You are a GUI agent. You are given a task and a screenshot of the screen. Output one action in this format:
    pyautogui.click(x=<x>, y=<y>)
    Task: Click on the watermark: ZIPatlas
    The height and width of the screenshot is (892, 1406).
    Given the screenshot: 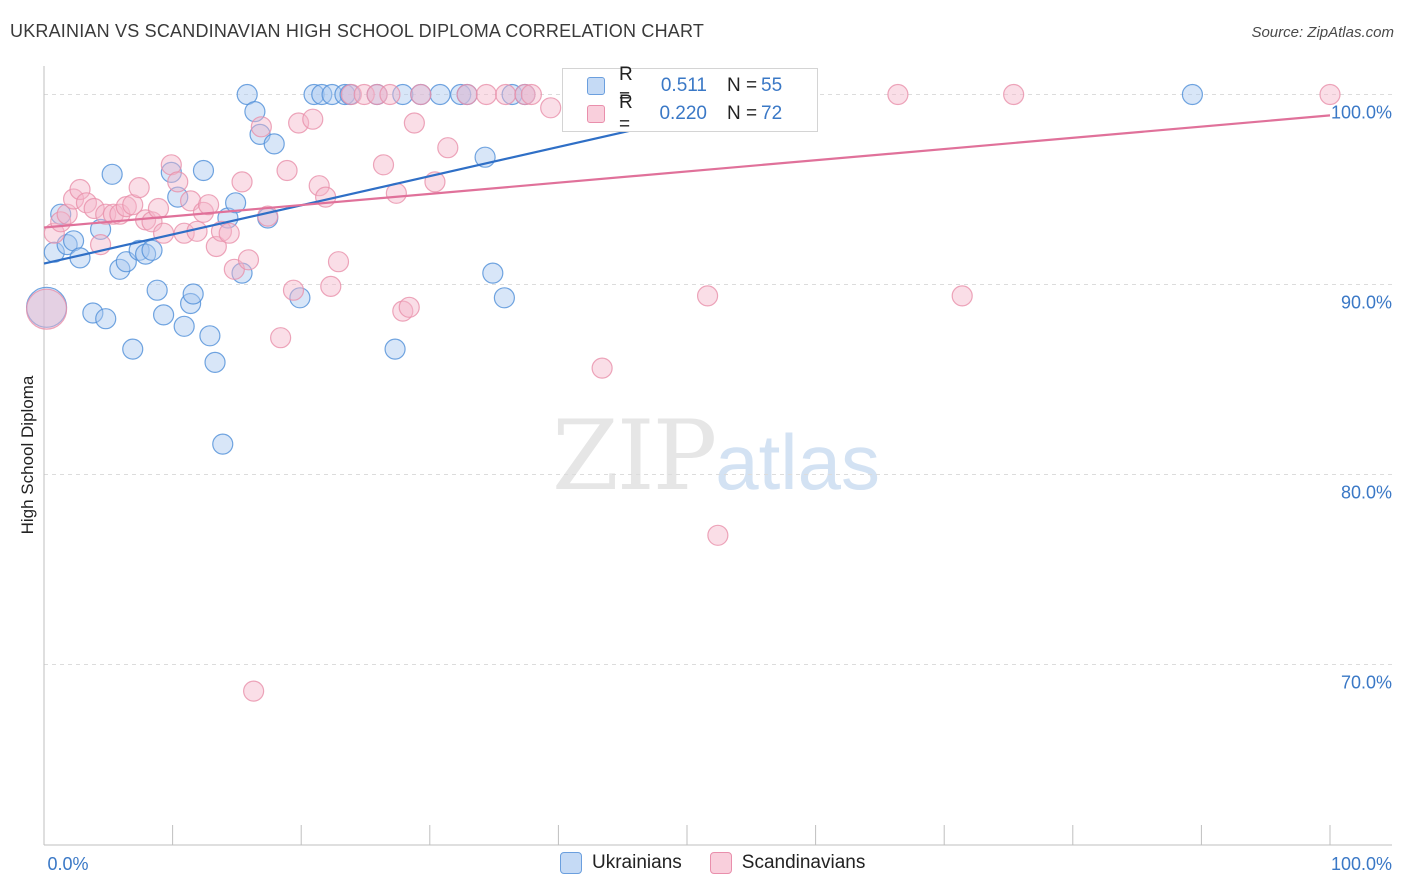 What is the action you would take?
    pyautogui.click(x=716, y=456)
    